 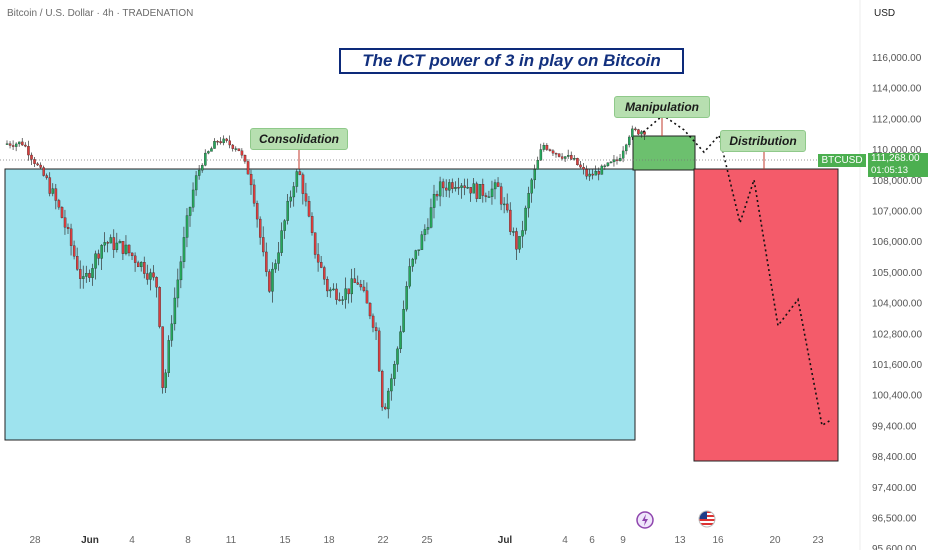 What do you see at coordinates (707, 519) in the screenshot?
I see `us-flag-icon` at bounding box center [707, 519].